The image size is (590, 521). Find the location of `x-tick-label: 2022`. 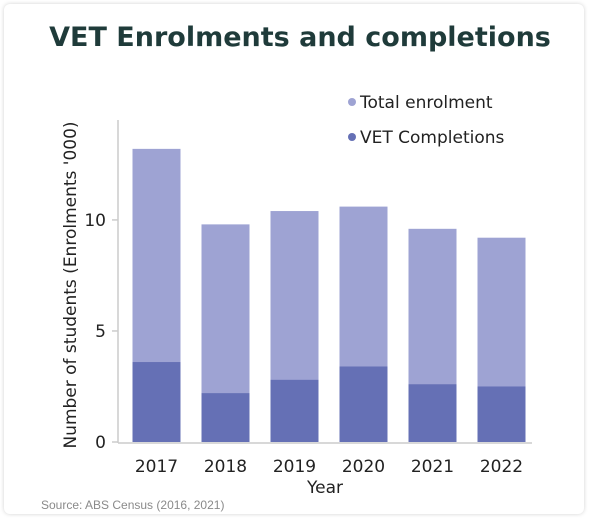

x-tick-label: 2022 is located at coordinates (501, 467).